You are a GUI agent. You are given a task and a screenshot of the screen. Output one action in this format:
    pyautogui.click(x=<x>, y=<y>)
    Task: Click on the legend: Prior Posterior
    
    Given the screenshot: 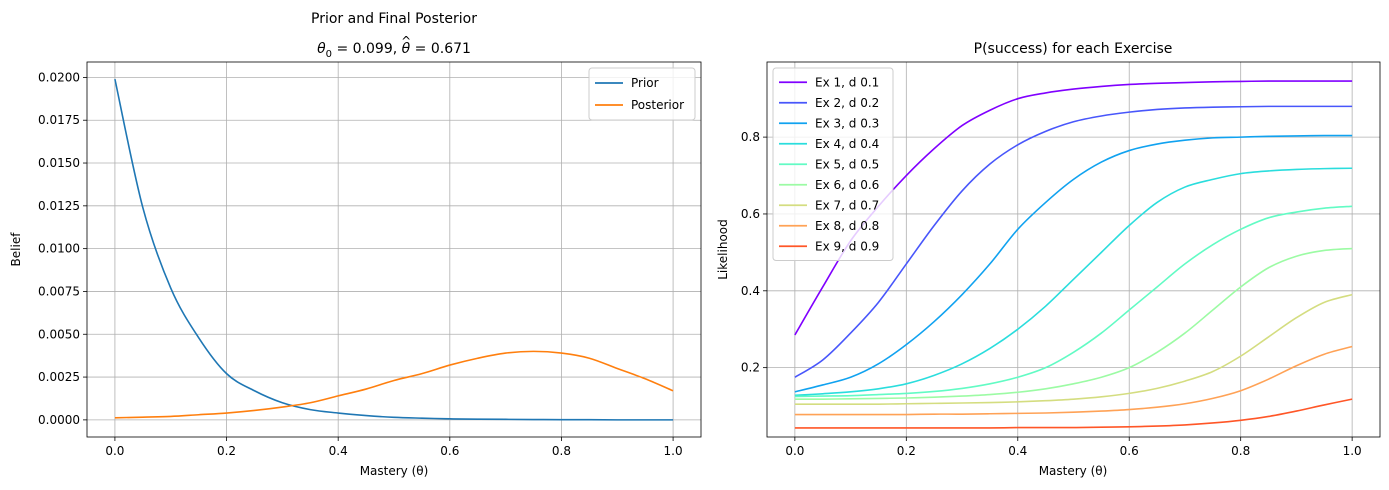 What is the action you would take?
    pyautogui.click(x=642, y=94)
    